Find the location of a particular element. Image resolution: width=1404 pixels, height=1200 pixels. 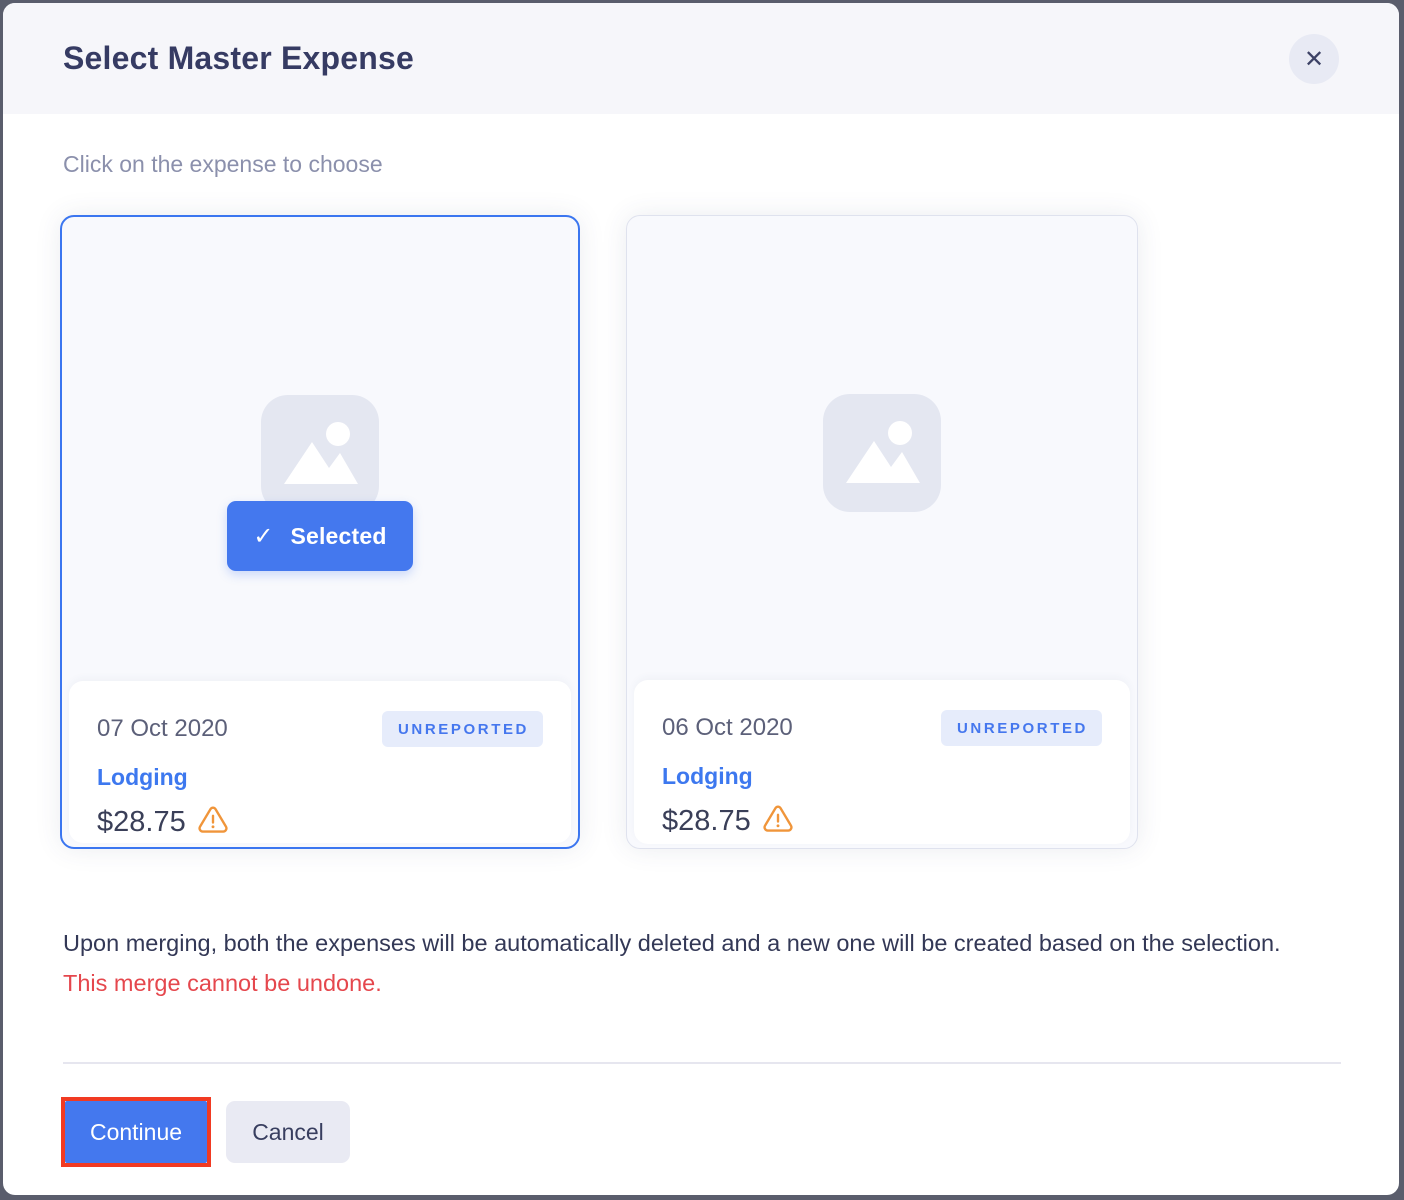

dialog-title: Select Master Expense is located at coordinates (239, 58).